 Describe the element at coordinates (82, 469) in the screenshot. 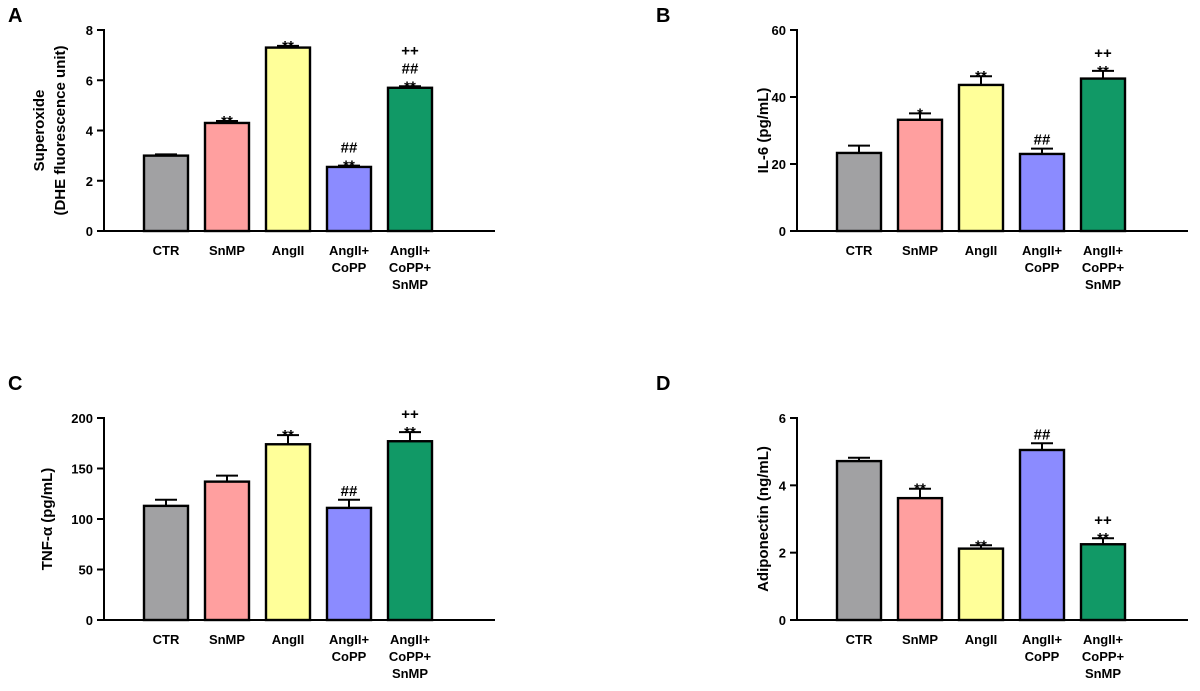

I see `y-tick-label: 150` at that location.